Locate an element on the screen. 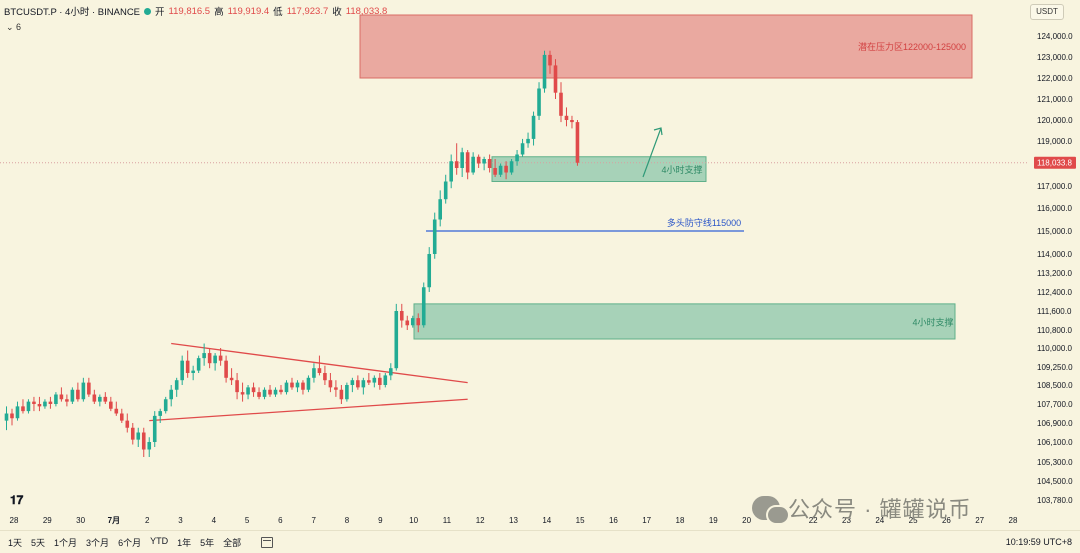 This screenshot has width=1080, height=553. symbol-title: BTCUSDT.P · 4小时 · BINANCE is located at coordinates (72, 12).